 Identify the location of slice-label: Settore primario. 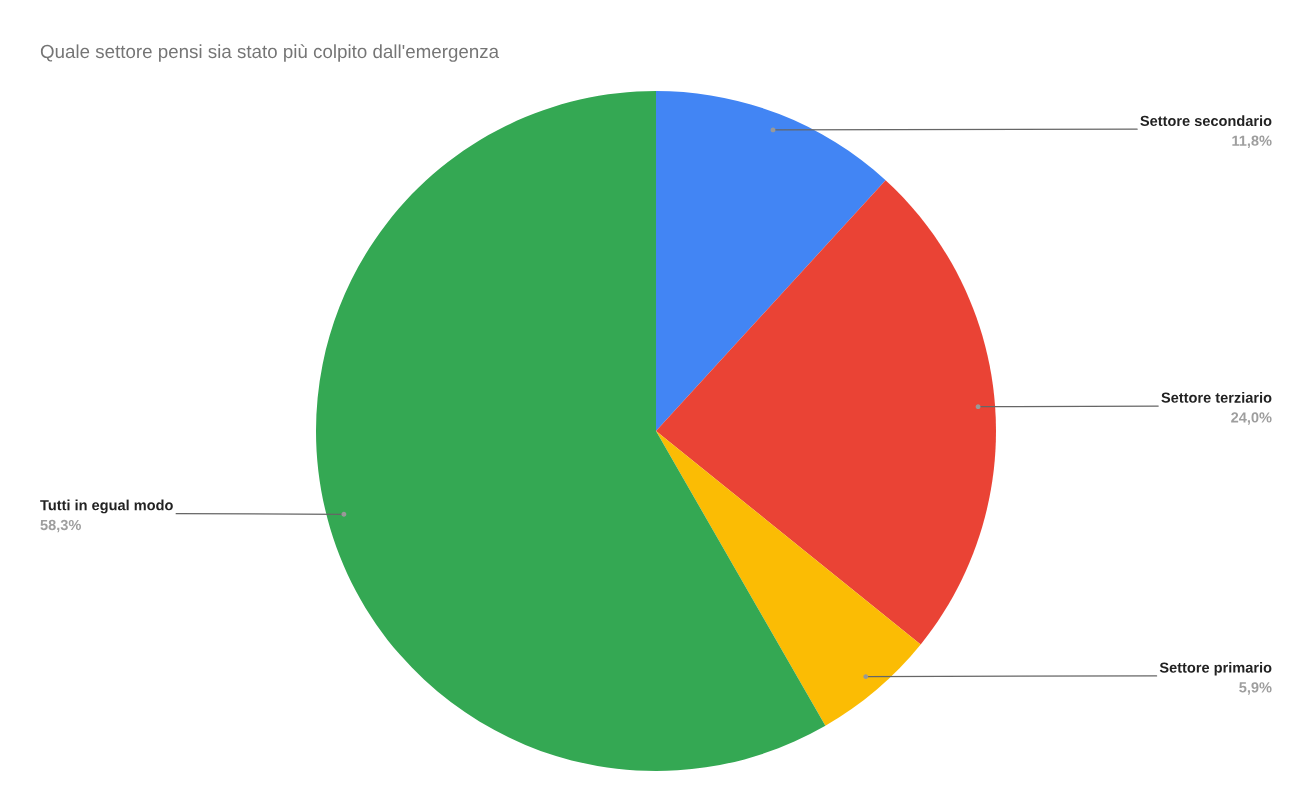
(1215, 669).